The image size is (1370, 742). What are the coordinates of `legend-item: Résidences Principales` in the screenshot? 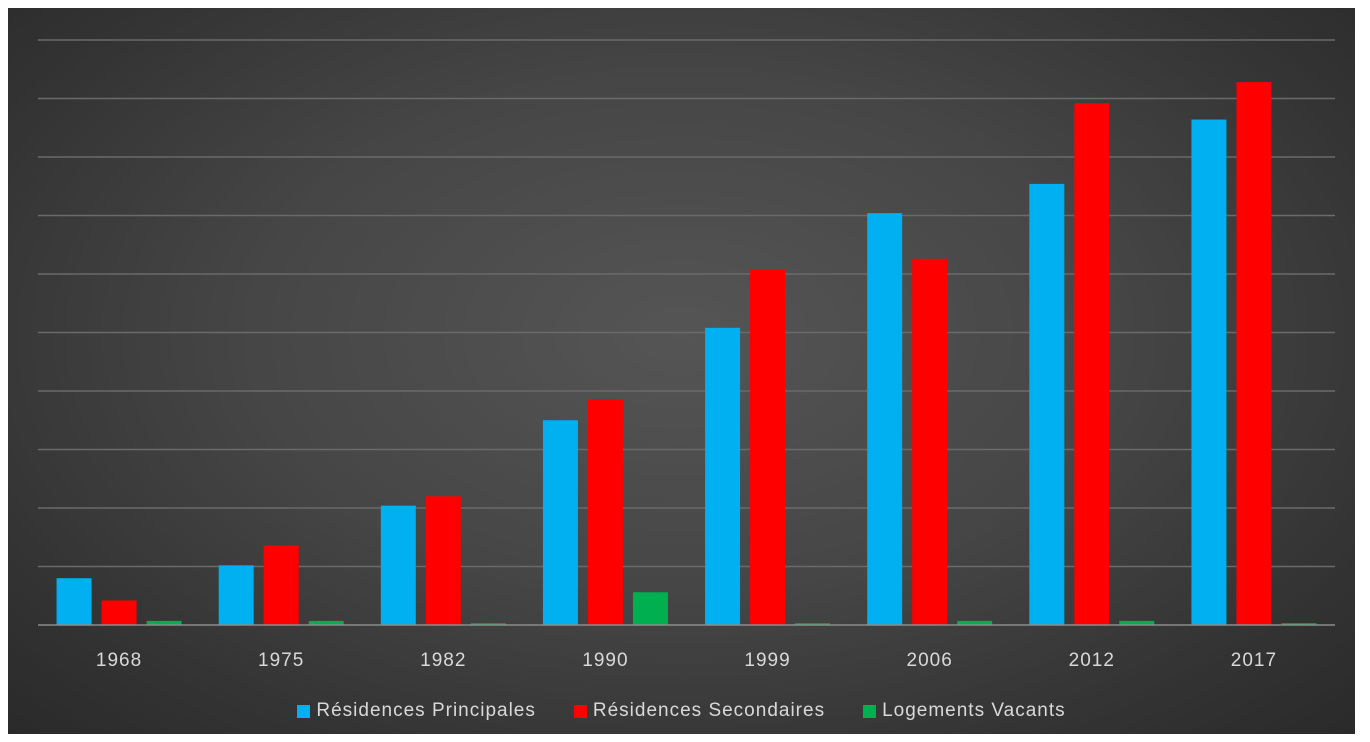 It's located at (416, 711).